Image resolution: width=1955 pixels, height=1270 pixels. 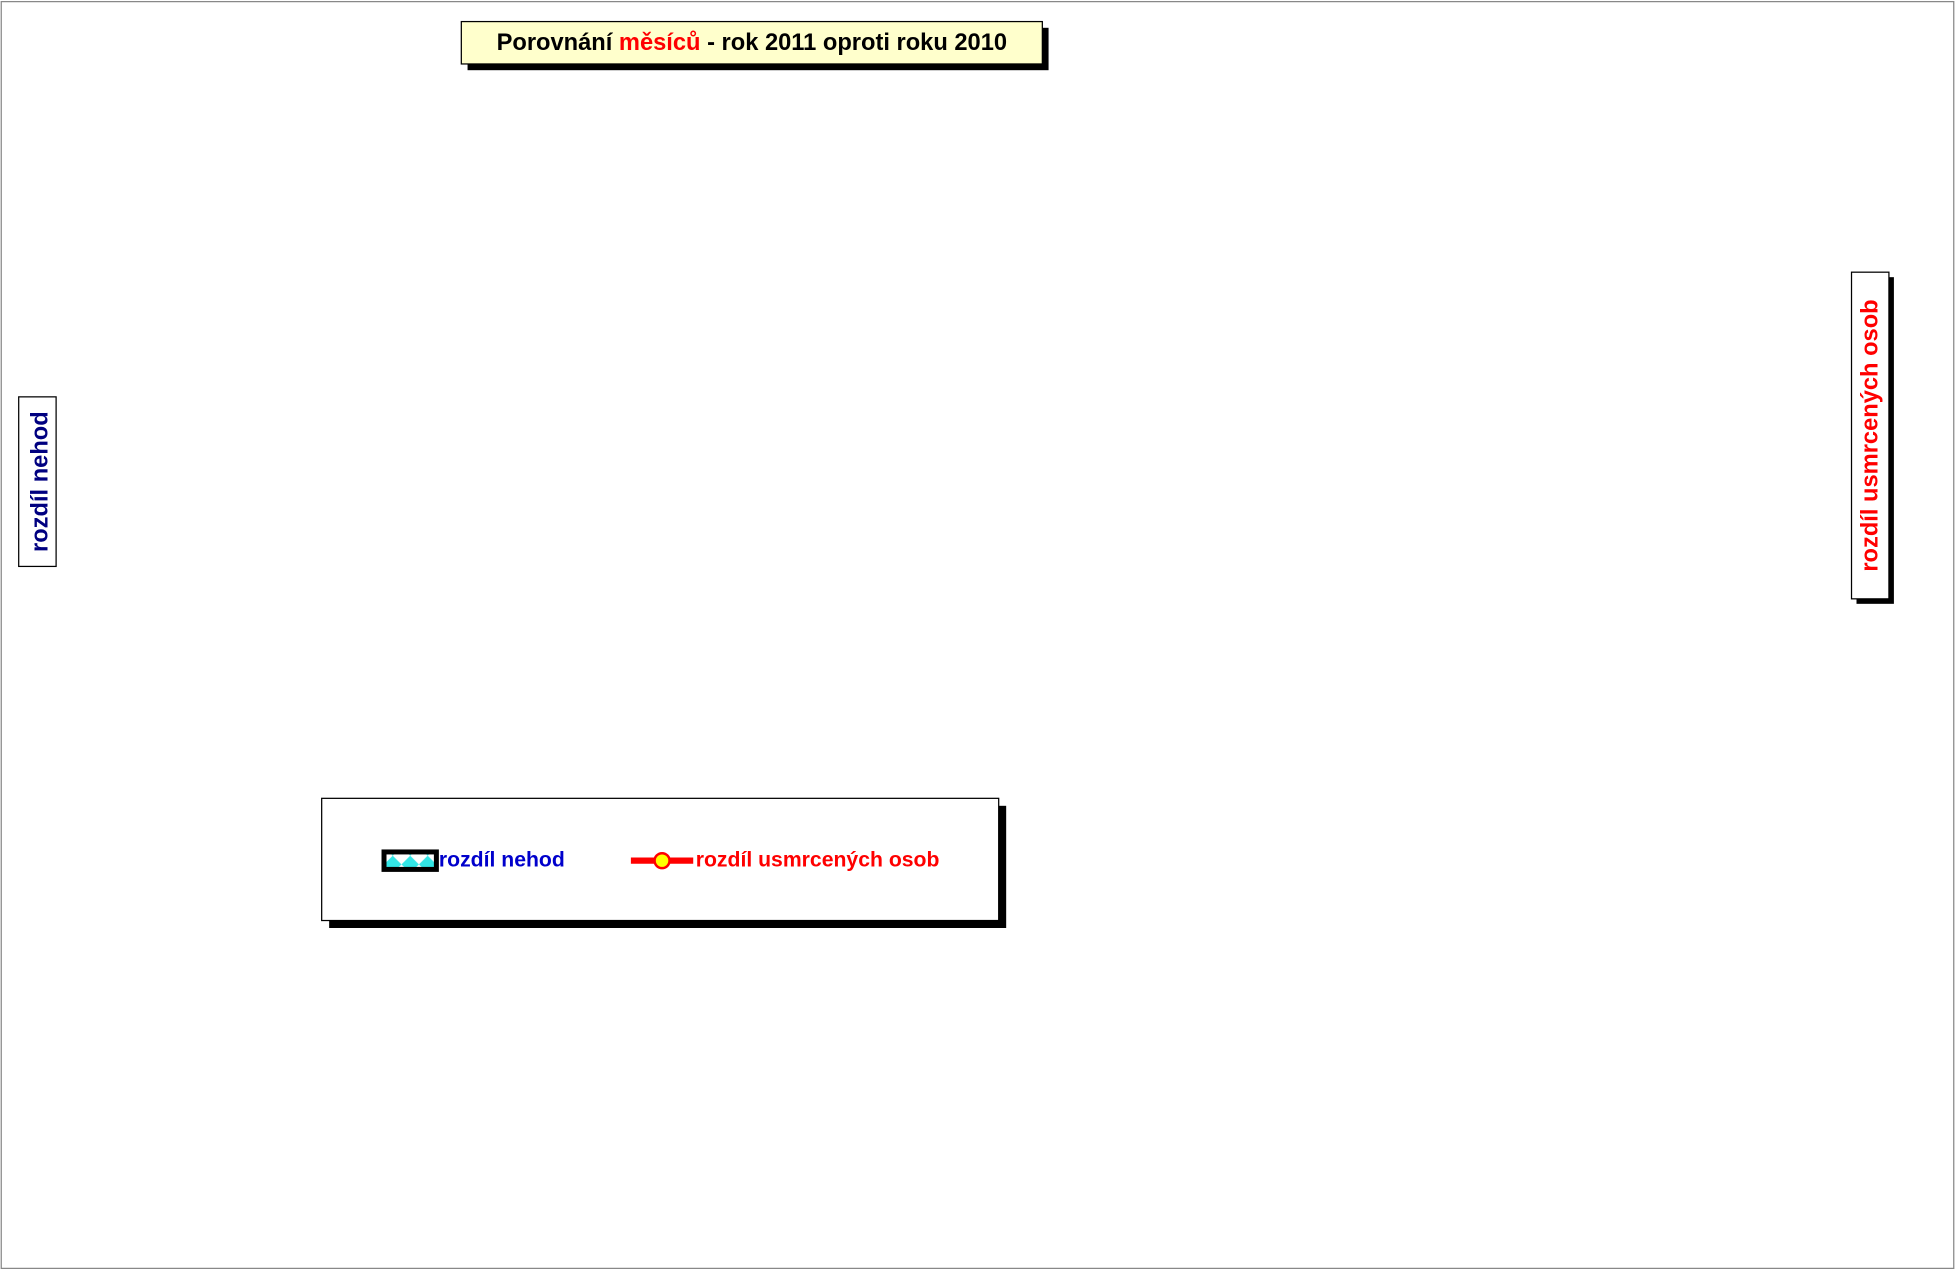 I want to click on title-box, so click(x=751, y=42).